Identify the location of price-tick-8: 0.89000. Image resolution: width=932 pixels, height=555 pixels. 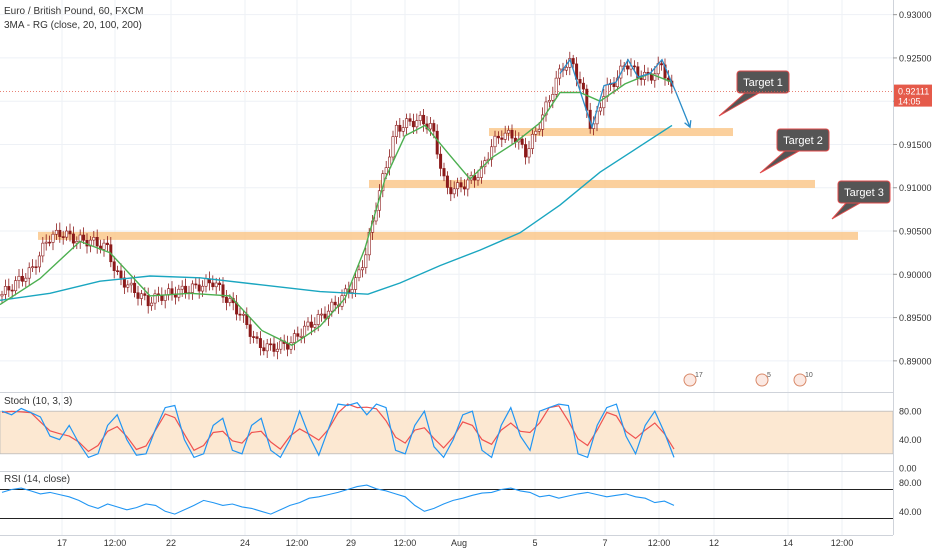
(915, 361).